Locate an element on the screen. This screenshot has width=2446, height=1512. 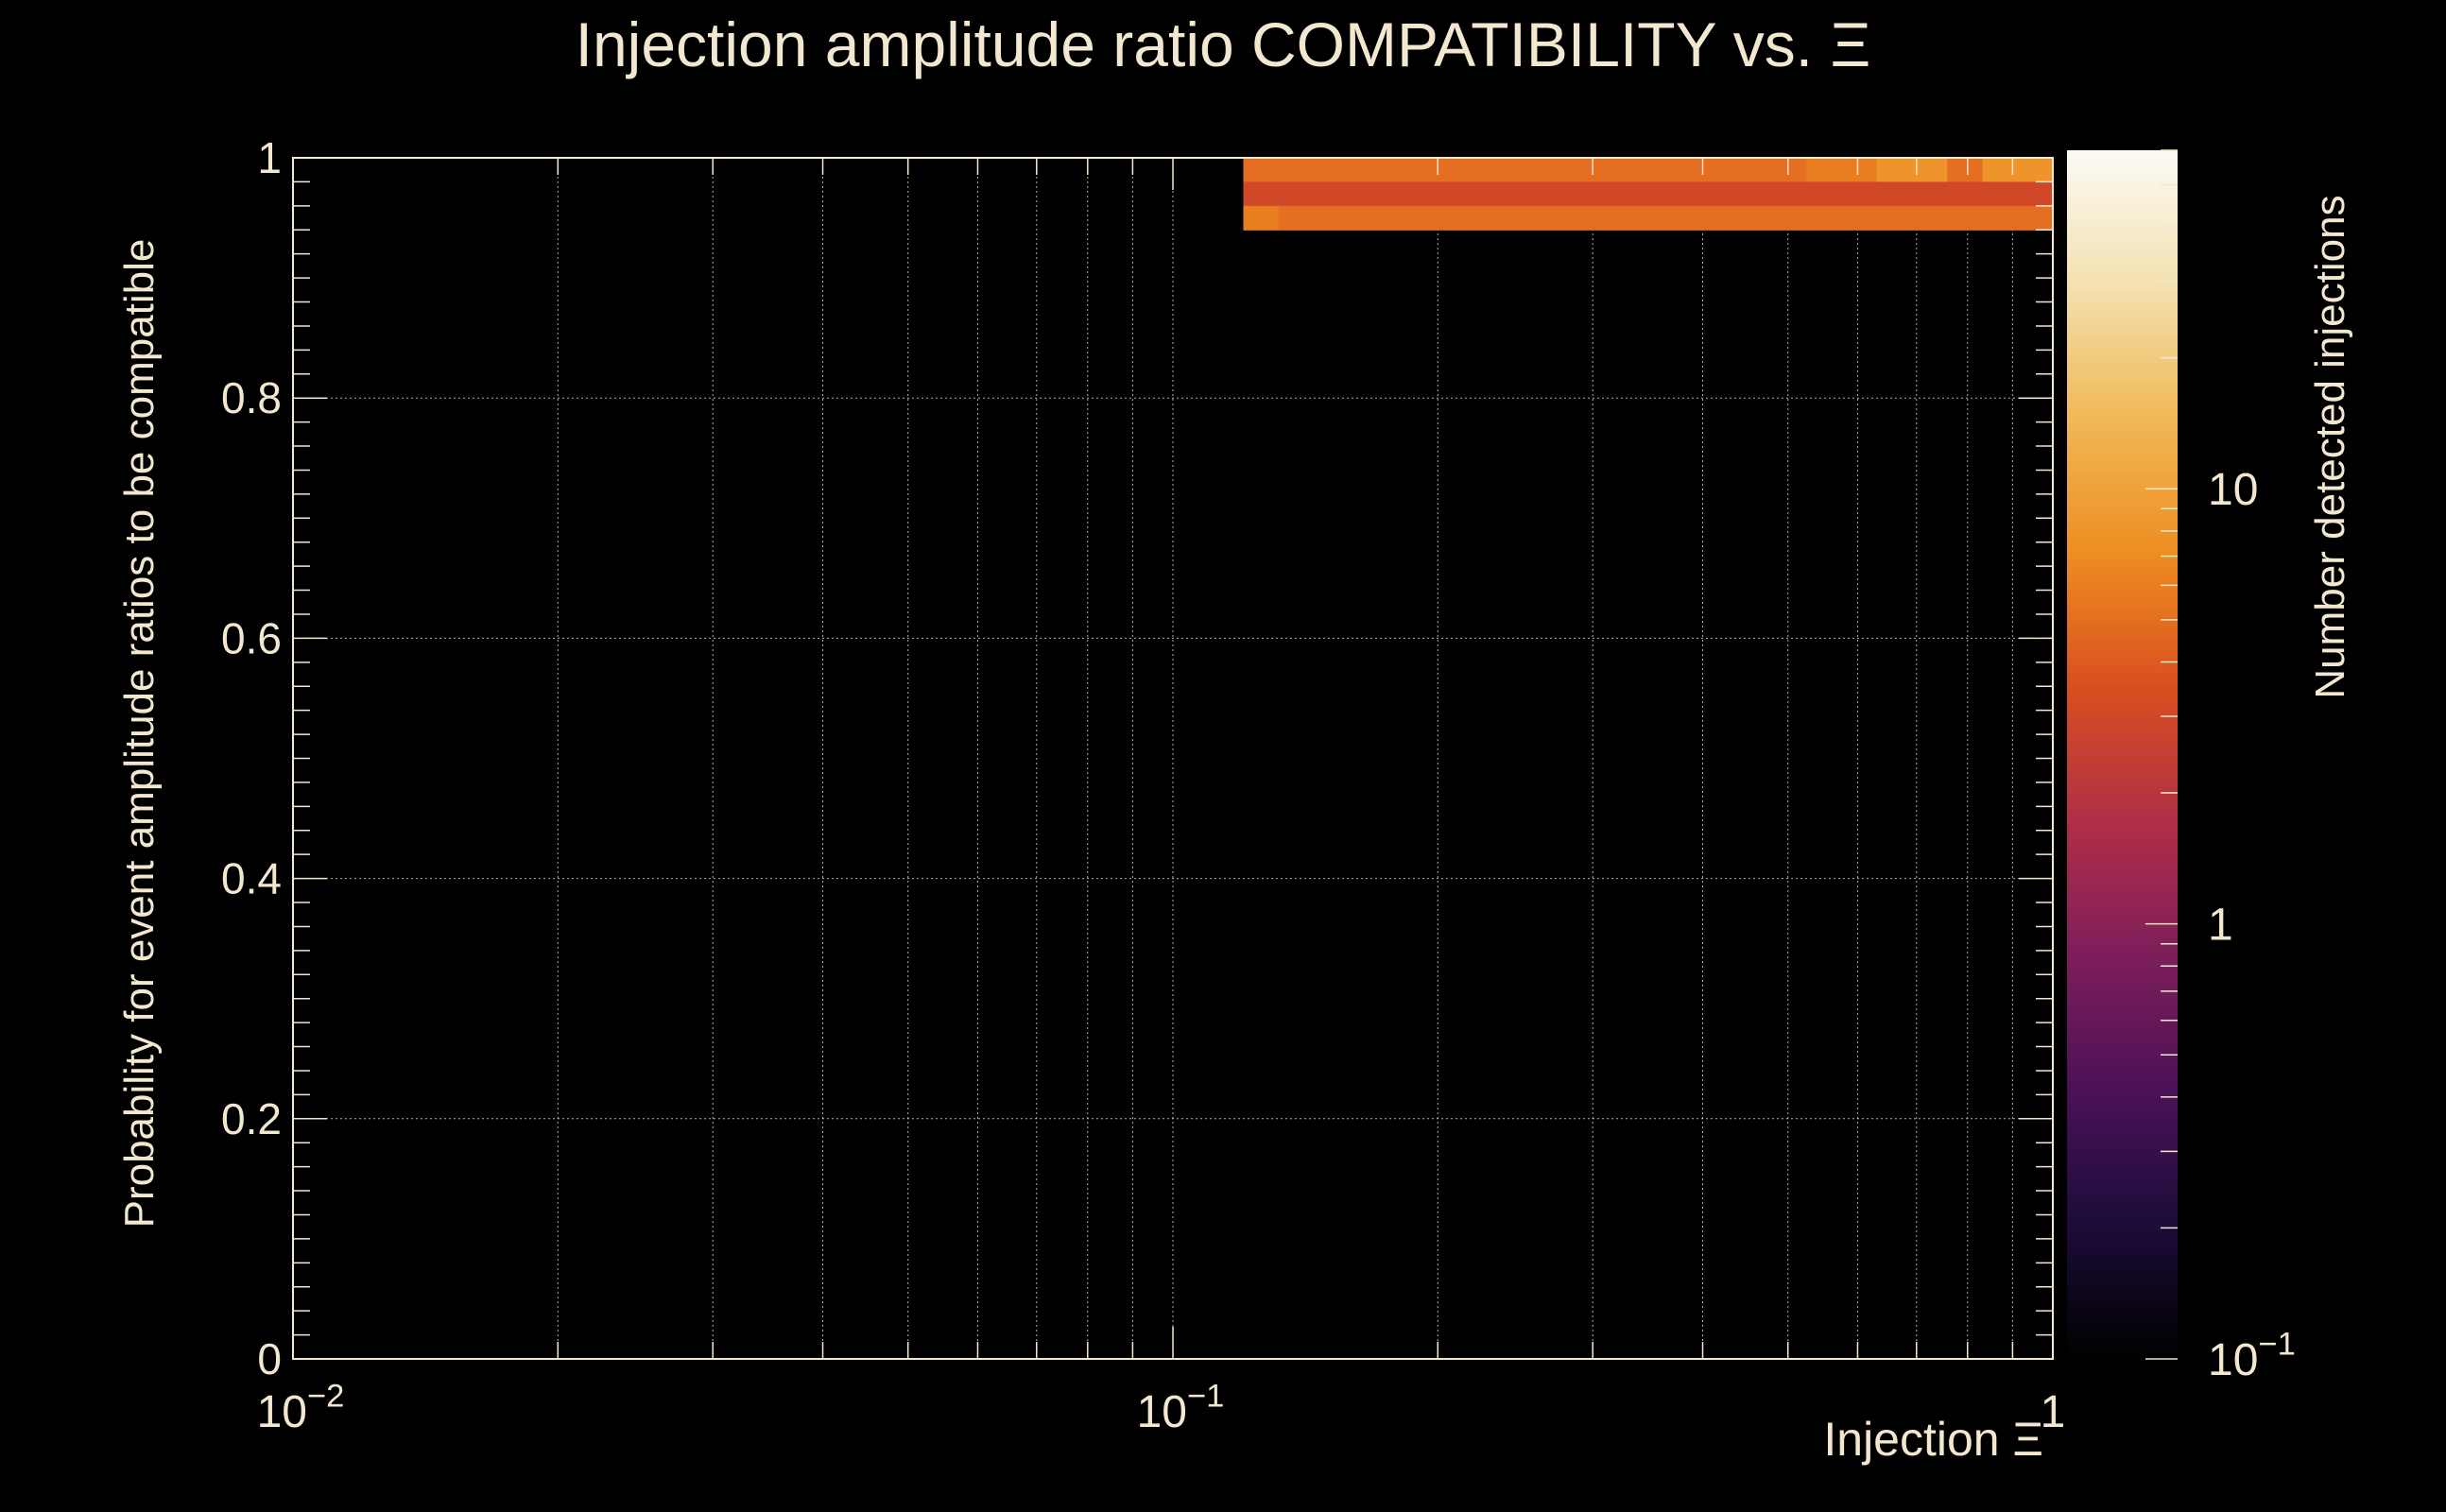
y-tick-label: 0.8 is located at coordinates (251, 397).